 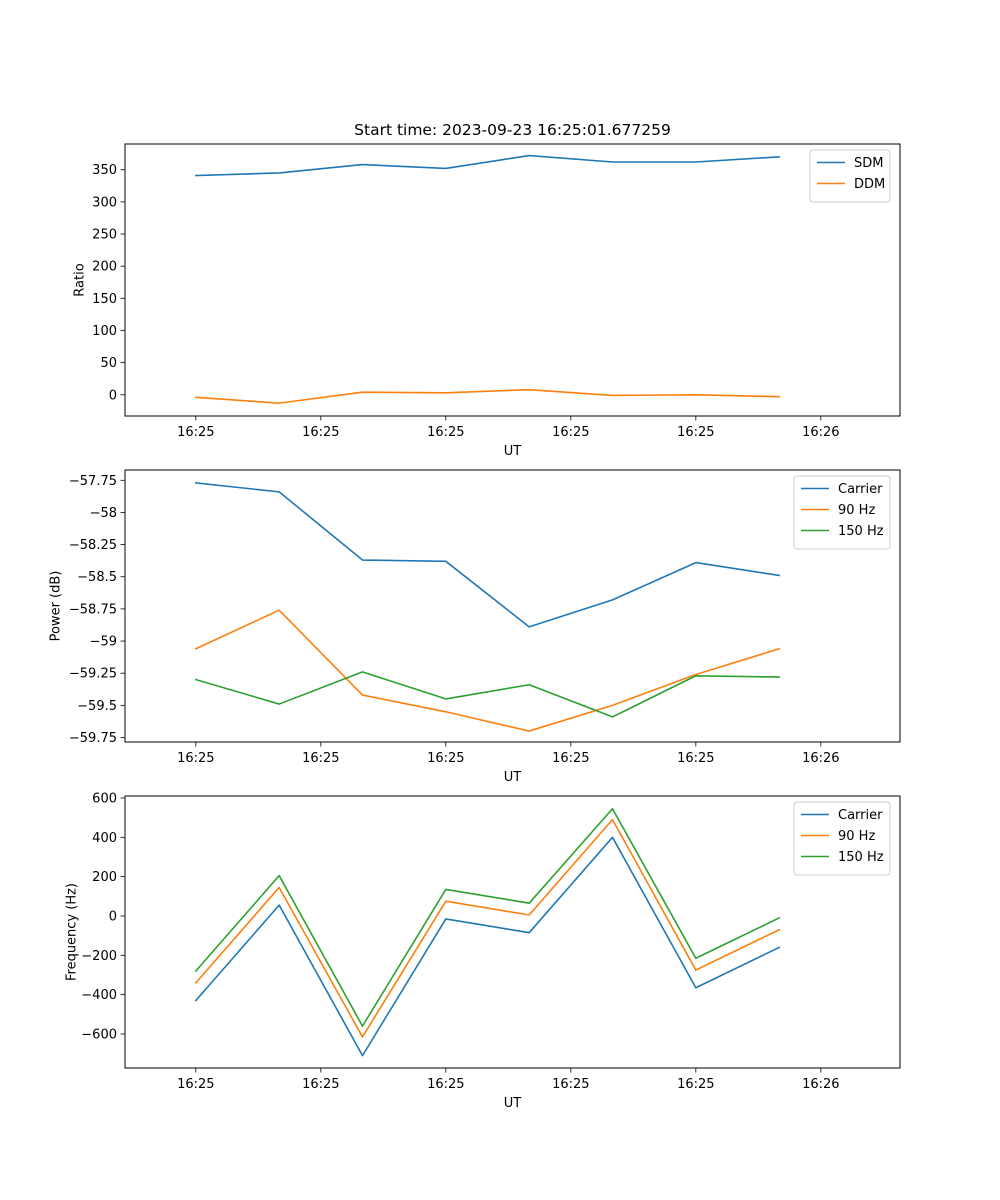 I want to click on y-tick-label: −600, so click(x=99, y=1034).